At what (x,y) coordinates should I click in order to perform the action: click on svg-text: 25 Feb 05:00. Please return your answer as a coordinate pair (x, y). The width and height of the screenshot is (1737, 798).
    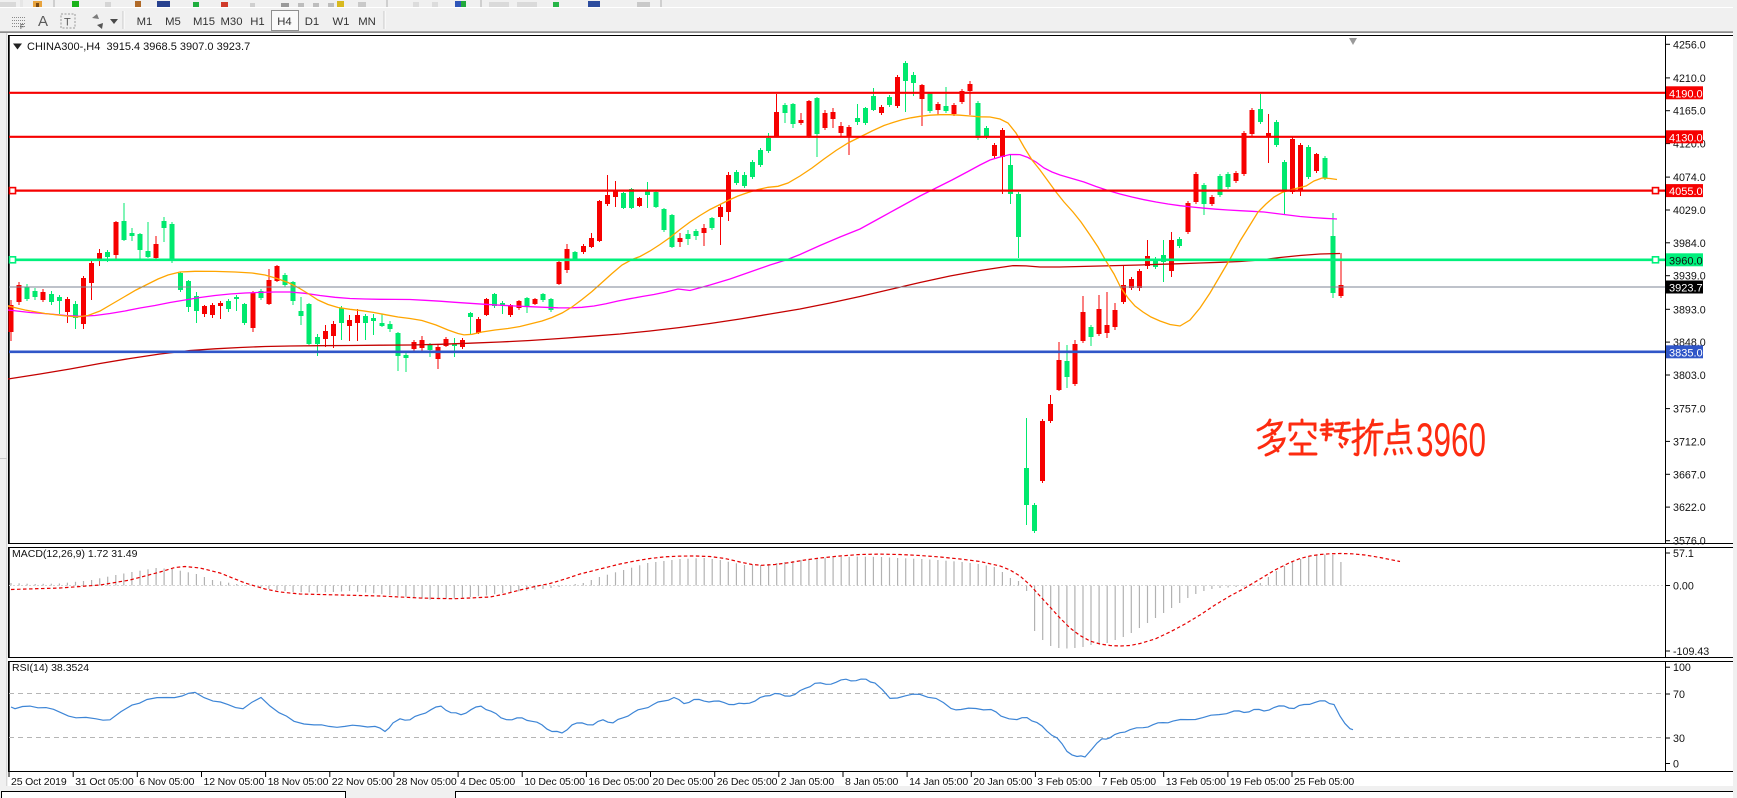
    Looking at the image, I should click on (1324, 782).